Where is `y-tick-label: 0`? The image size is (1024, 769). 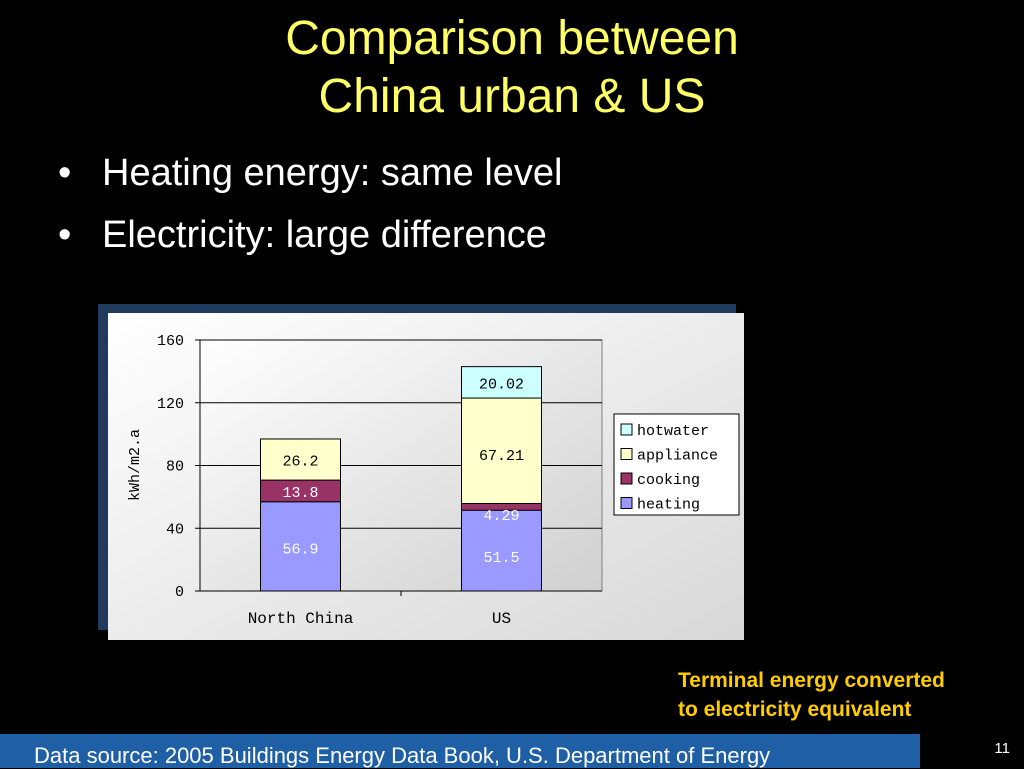 y-tick-label: 0 is located at coordinates (179, 592).